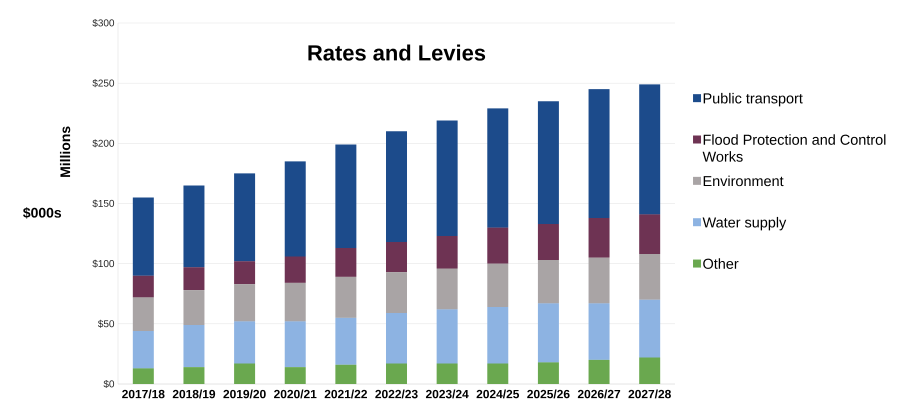 The width and height of the screenshot is (903, 407). Describe the element at coordinates (720, 263) in the screenshot. I see `legend-label: Other` at that location.